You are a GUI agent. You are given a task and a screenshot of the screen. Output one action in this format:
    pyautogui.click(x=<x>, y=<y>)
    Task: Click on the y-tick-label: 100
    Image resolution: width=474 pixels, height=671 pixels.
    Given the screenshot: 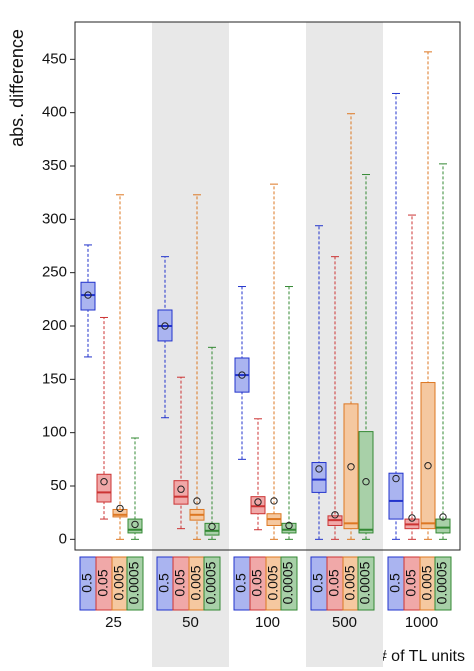 What is the action you would take?
    pyautogui.click(x=54, y=432)
    